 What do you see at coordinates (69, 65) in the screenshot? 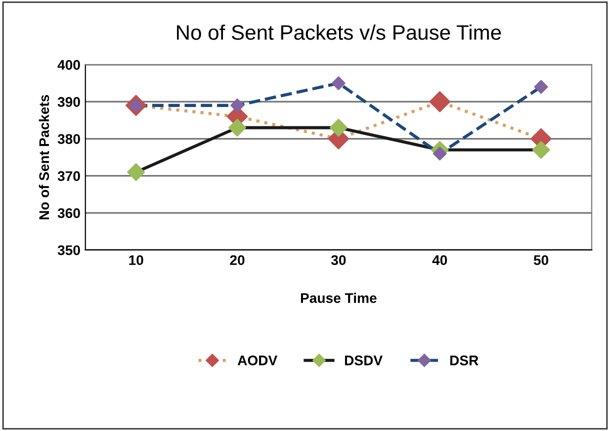
I see `y-tick-label: 400` at bounding box center [69, 65].